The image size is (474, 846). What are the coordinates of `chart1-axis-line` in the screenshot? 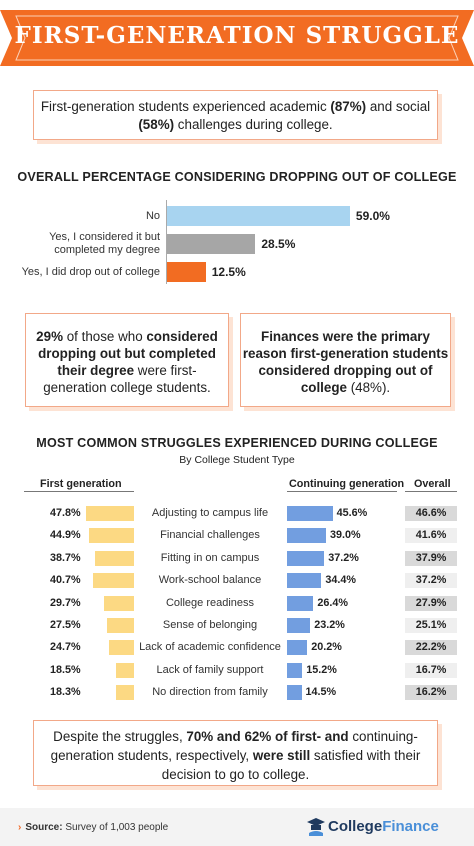 It's located at (166, 242).